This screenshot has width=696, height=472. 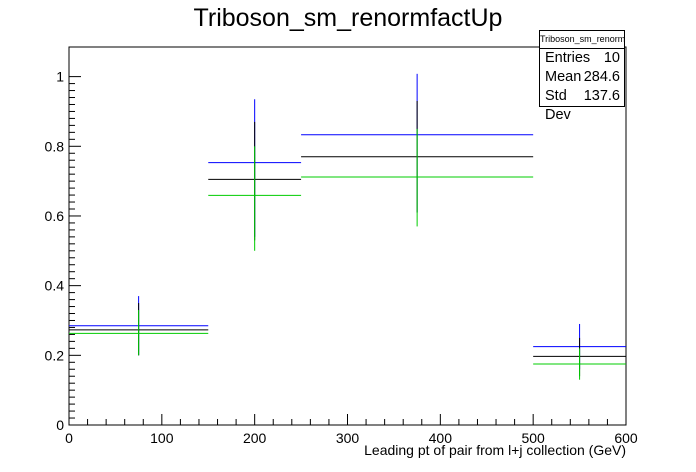 What do you see at coordinates (601, 77) in the screenshot?
I see `stats-mean-value: 284.6` at bounding box center [601, 77].